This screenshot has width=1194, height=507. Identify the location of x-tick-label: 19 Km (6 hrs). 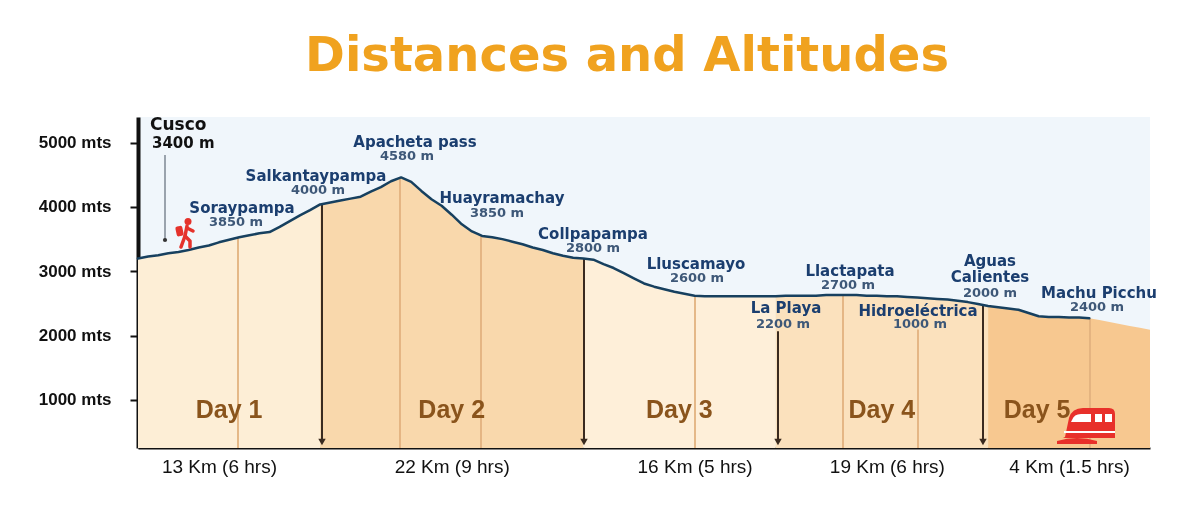
(887, 466).